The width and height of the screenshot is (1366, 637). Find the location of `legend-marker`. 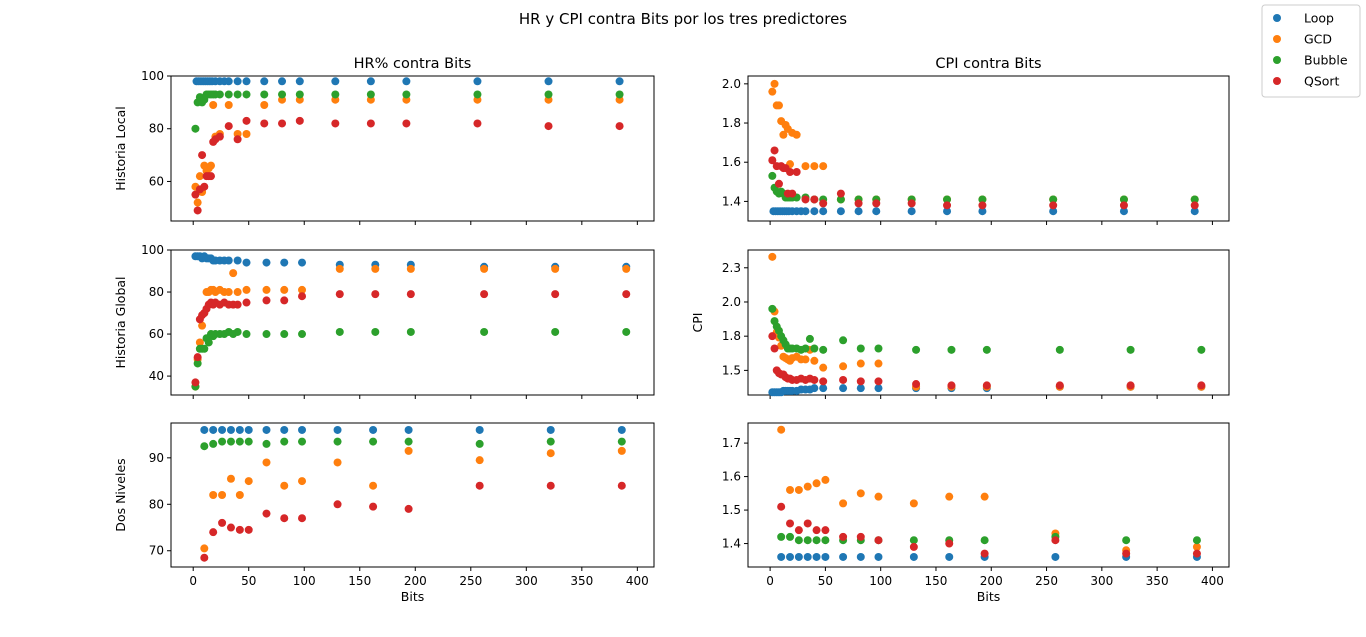

legend-marker is located at coordinates (1277, 60).